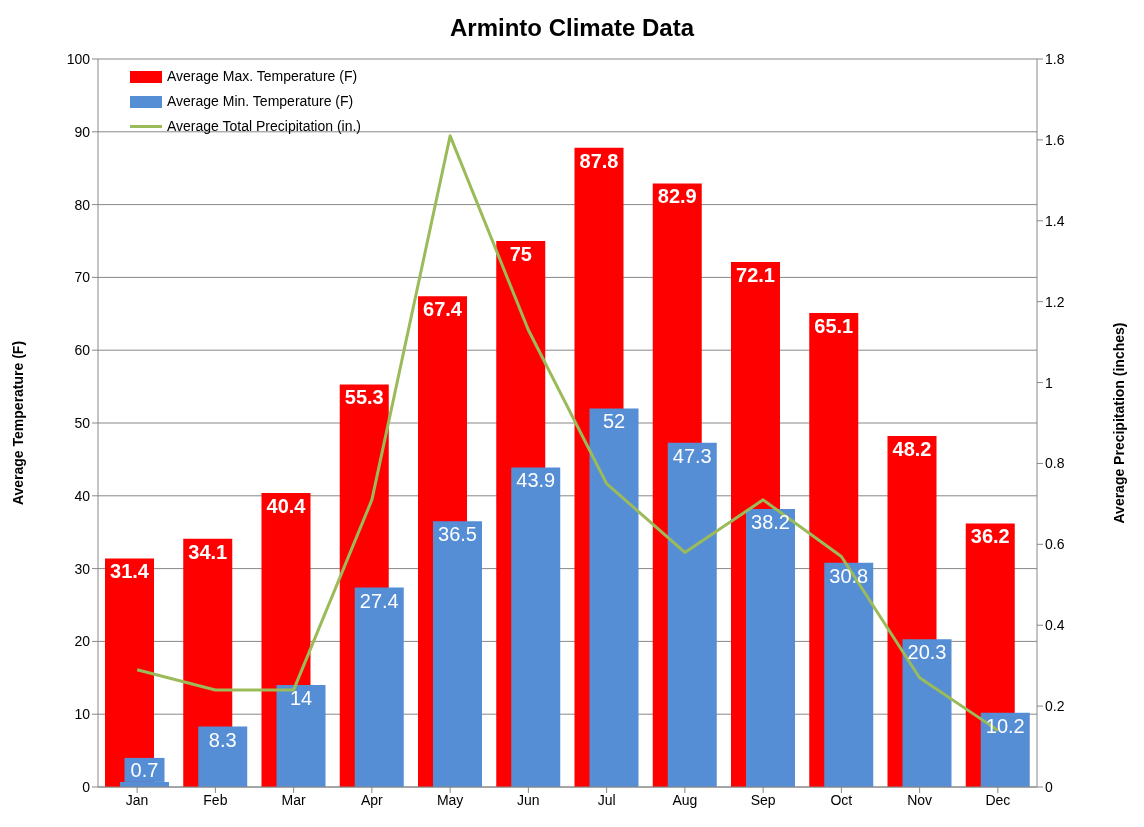 This screenshot has height=827, width=1144. What do you see at coordinates (450, 799) in the screenshot?
I see `x-tick-label: May` at bounding box center [450, 799].